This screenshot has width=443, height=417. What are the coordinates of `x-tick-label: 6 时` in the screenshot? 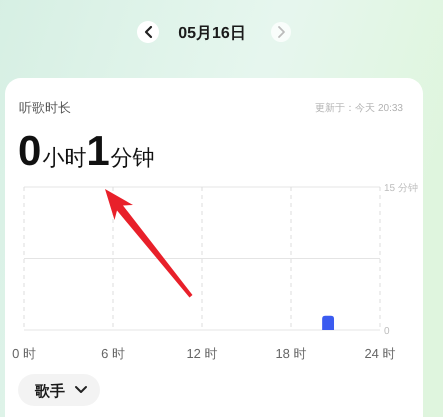 It's located at (113, 353).